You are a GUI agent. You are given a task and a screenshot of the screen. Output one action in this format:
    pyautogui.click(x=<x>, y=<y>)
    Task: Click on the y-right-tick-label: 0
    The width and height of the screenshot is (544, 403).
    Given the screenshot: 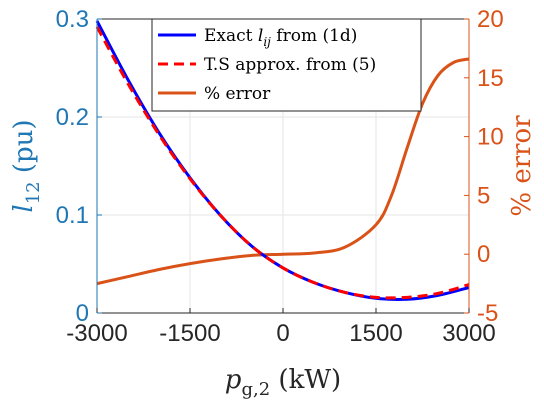 What is the action you would take?
    pyautogui.click(x=483, y=254)
    